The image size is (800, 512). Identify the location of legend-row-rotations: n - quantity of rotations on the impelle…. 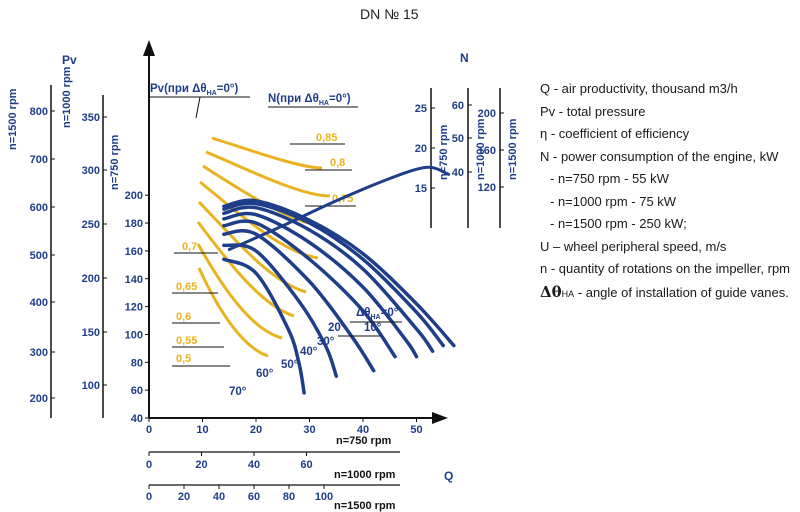
(665, 268).